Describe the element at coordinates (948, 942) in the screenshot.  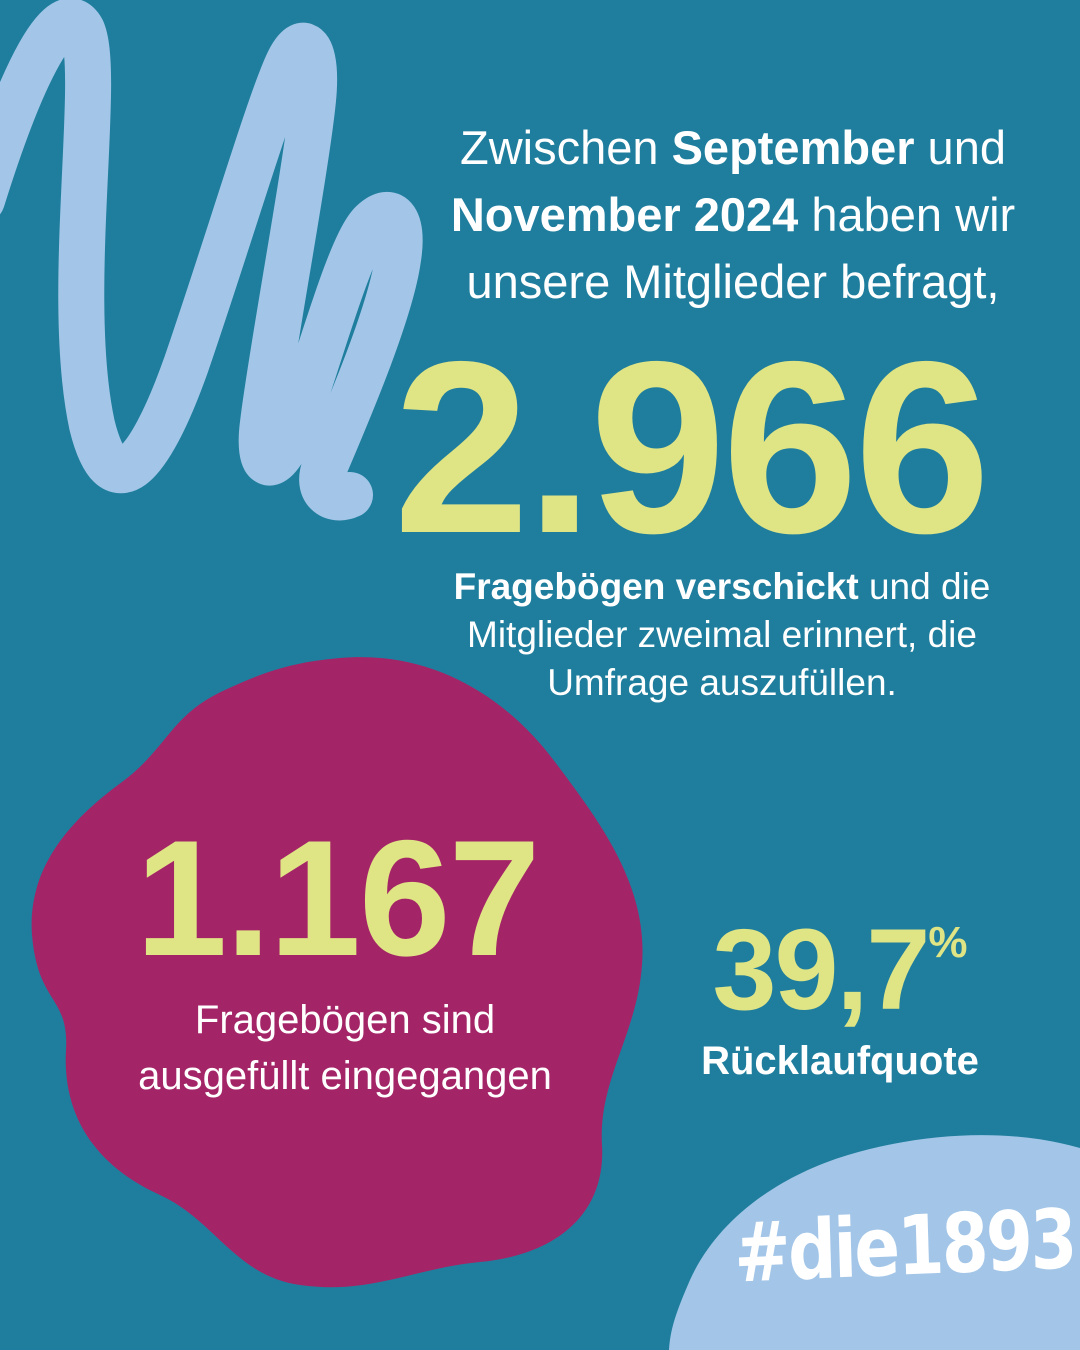
I see `percent-sign: %` at that location.